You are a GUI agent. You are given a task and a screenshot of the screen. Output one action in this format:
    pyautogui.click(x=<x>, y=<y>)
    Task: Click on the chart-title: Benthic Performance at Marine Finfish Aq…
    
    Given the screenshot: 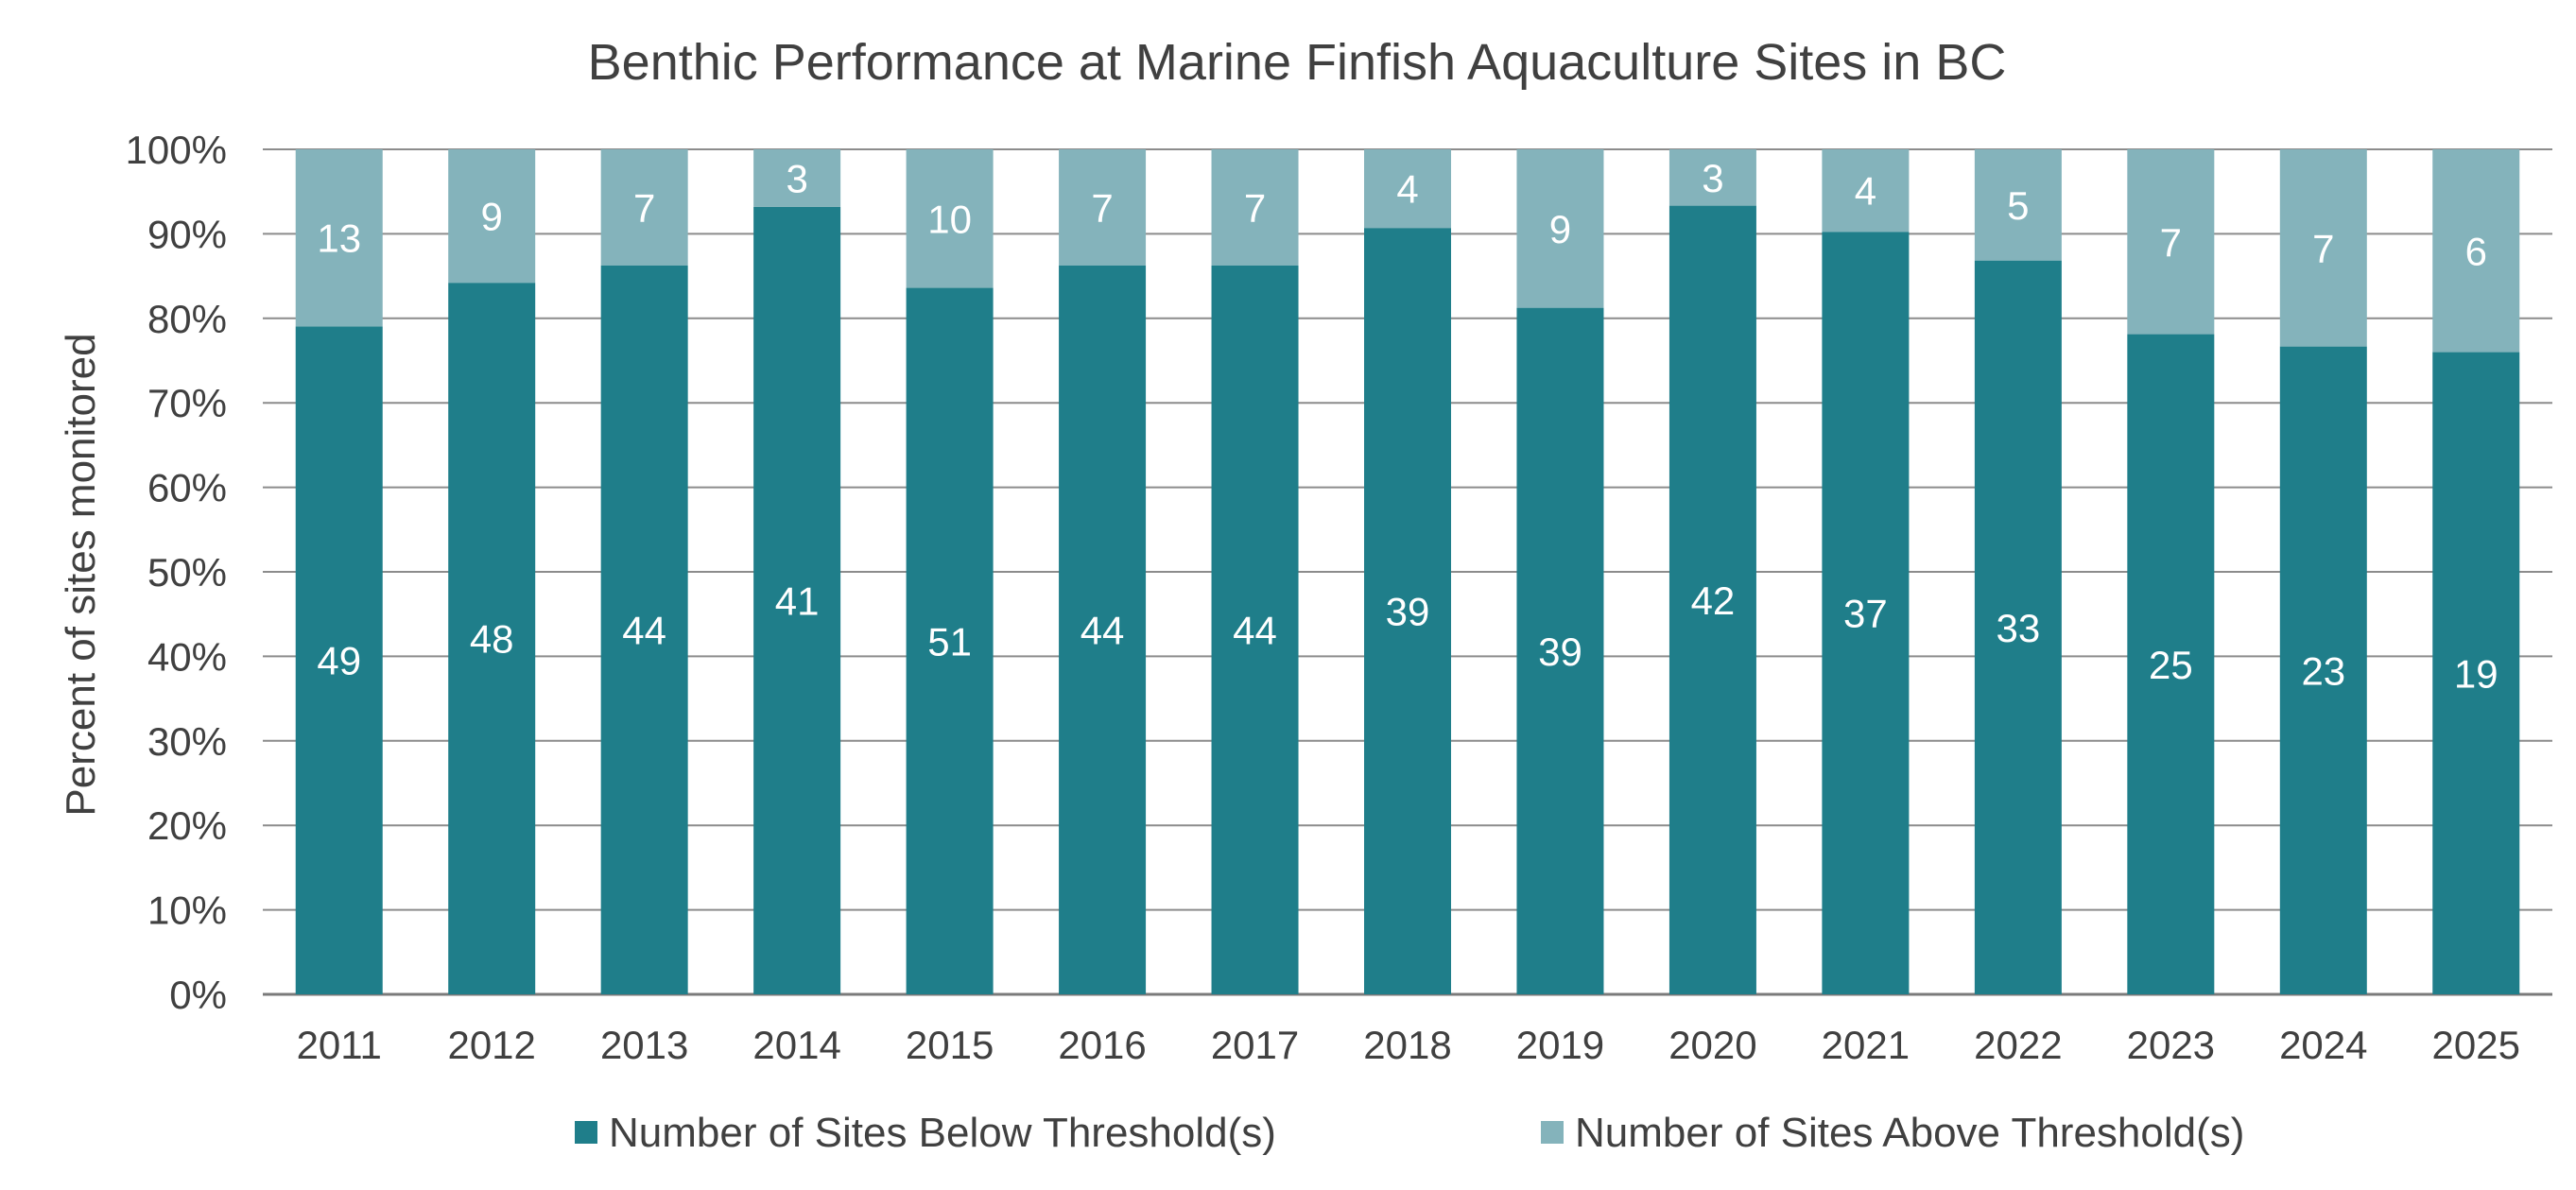 What is the action you would take?
    pyautogui.click(x=1297, y=62)
    